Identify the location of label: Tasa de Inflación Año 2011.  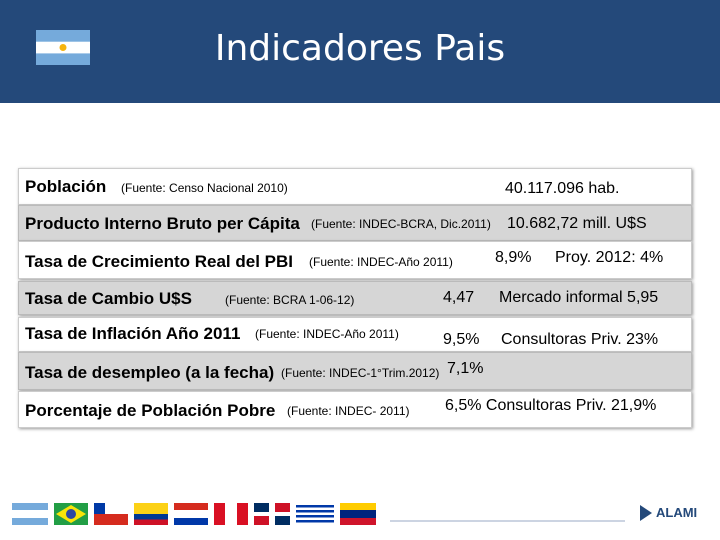
(133, 333).